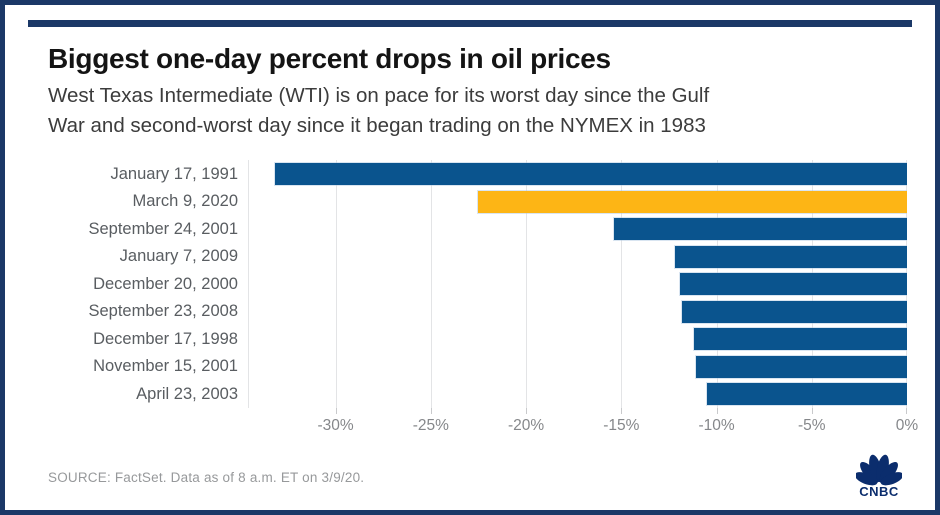 The image size is (940, 515). Describe the element at coordinates (165, 338) in the screenshot. I see `category-label: December 17, 1998` at that location.